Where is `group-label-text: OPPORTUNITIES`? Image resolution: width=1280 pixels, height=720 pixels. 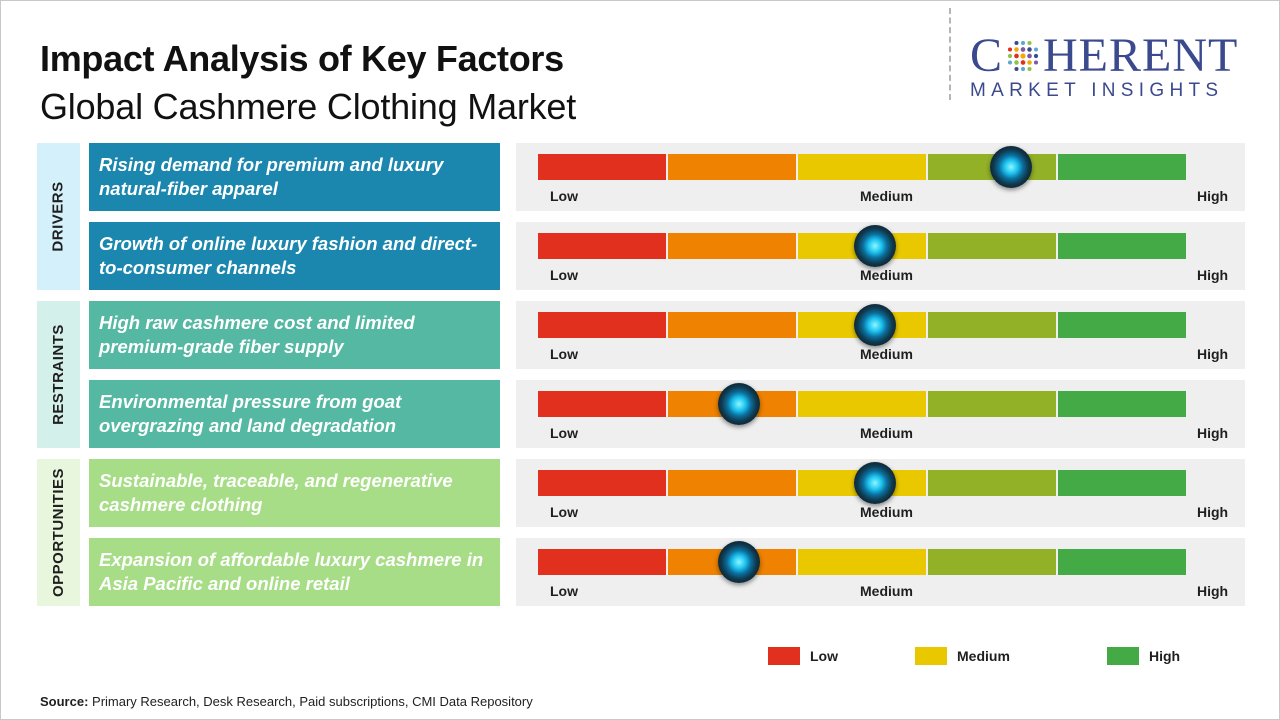
group-label-text: OPPORTUNITIES is located at coordinates (59, 532).